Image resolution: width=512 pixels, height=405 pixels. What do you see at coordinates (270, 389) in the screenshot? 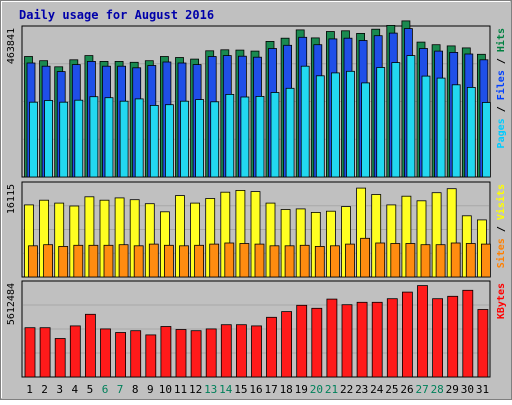
I see `x-tick-label: 17` at bounding box center [270, 389].